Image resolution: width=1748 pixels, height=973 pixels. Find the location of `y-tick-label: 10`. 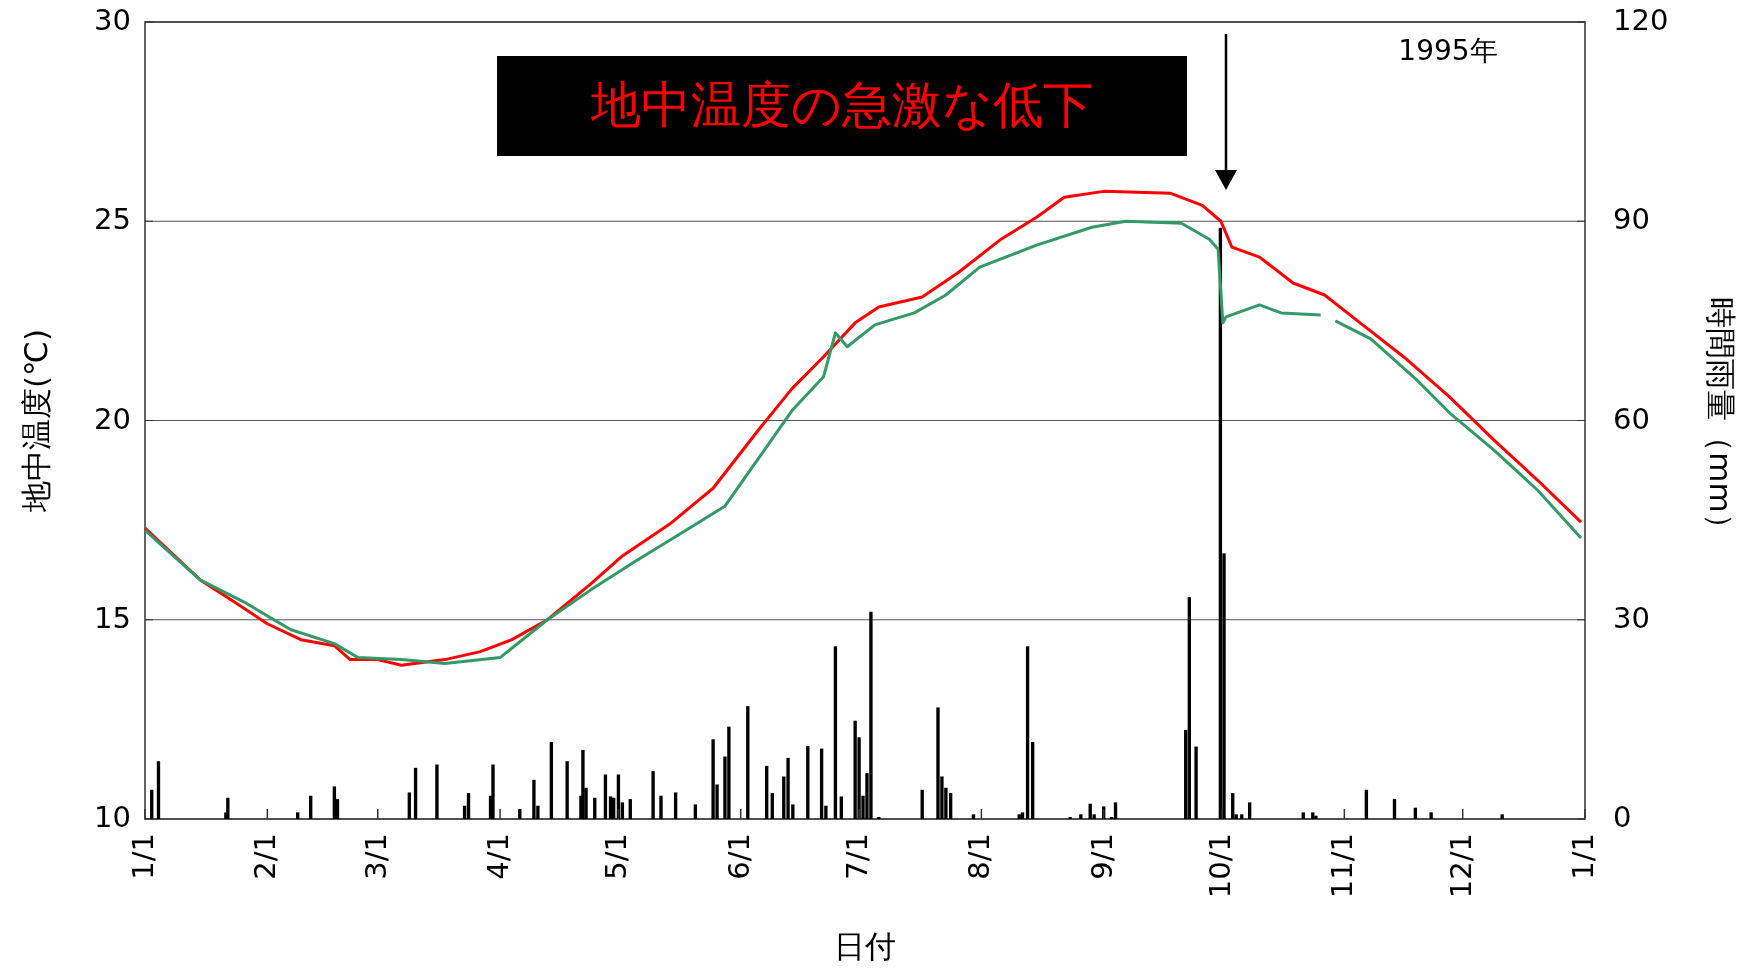

y-tick-label: 10 is located at coordinates (112, 817).